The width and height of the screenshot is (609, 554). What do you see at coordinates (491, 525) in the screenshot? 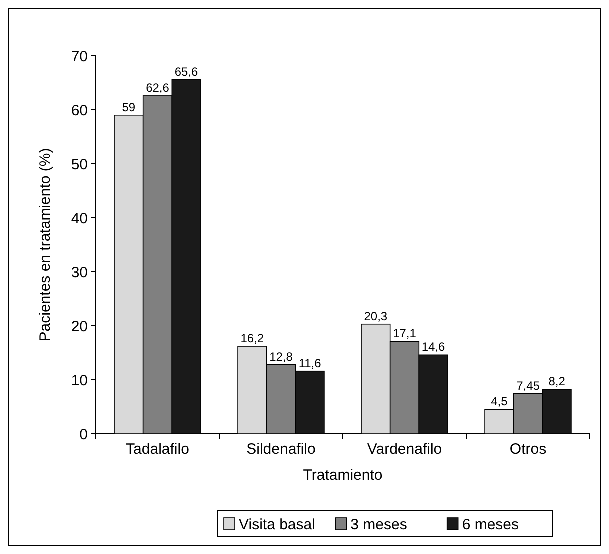
I see `legend-label: 6 meses` at bounding box center [491, 525].